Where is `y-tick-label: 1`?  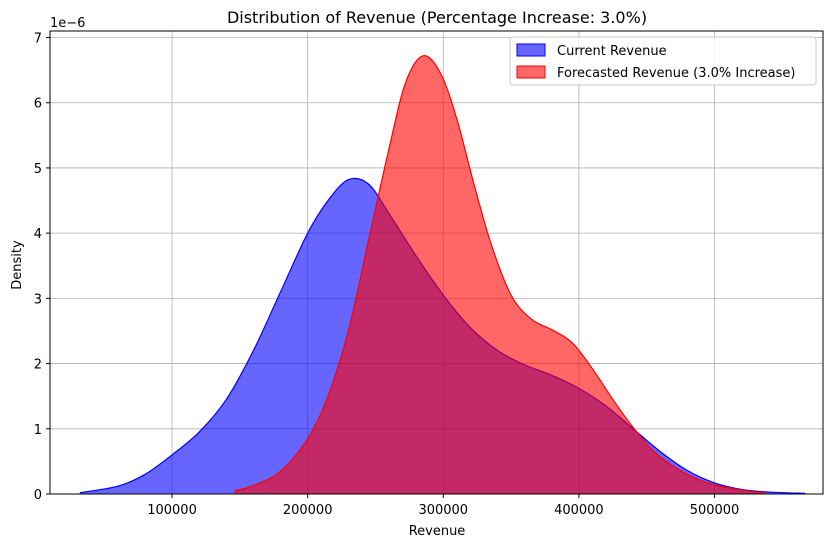 y-tick-label: 1 is located at coordinates (38, 430).